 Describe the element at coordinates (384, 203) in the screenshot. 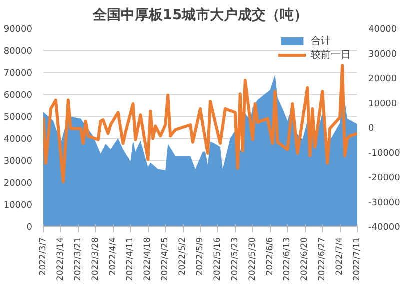

I see `y2-tick-label: -30000` at that location.